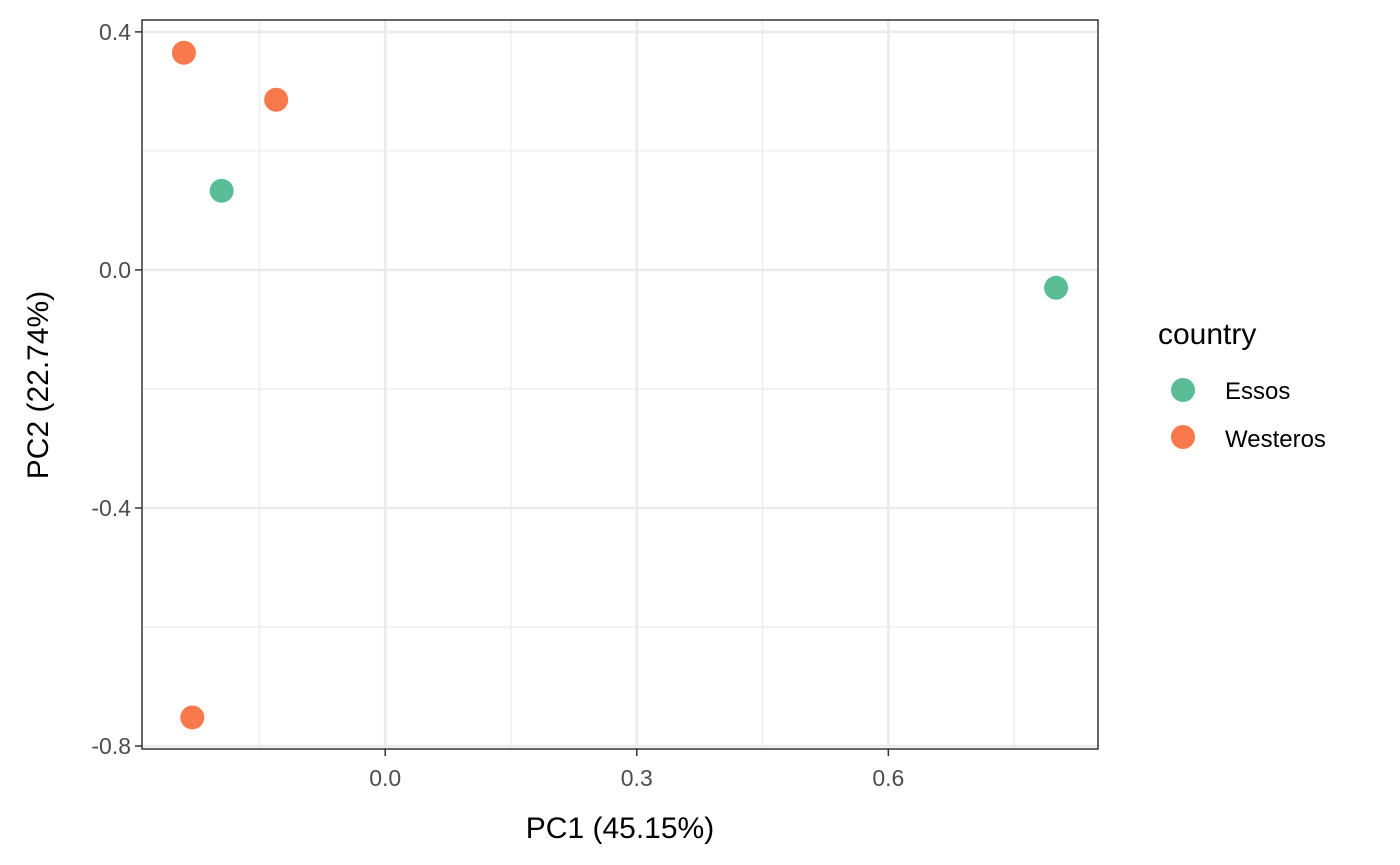 The height and width of the screenshot is (865, 1400). I want to click on y-tick-label: -0.4, so click(111, 508).